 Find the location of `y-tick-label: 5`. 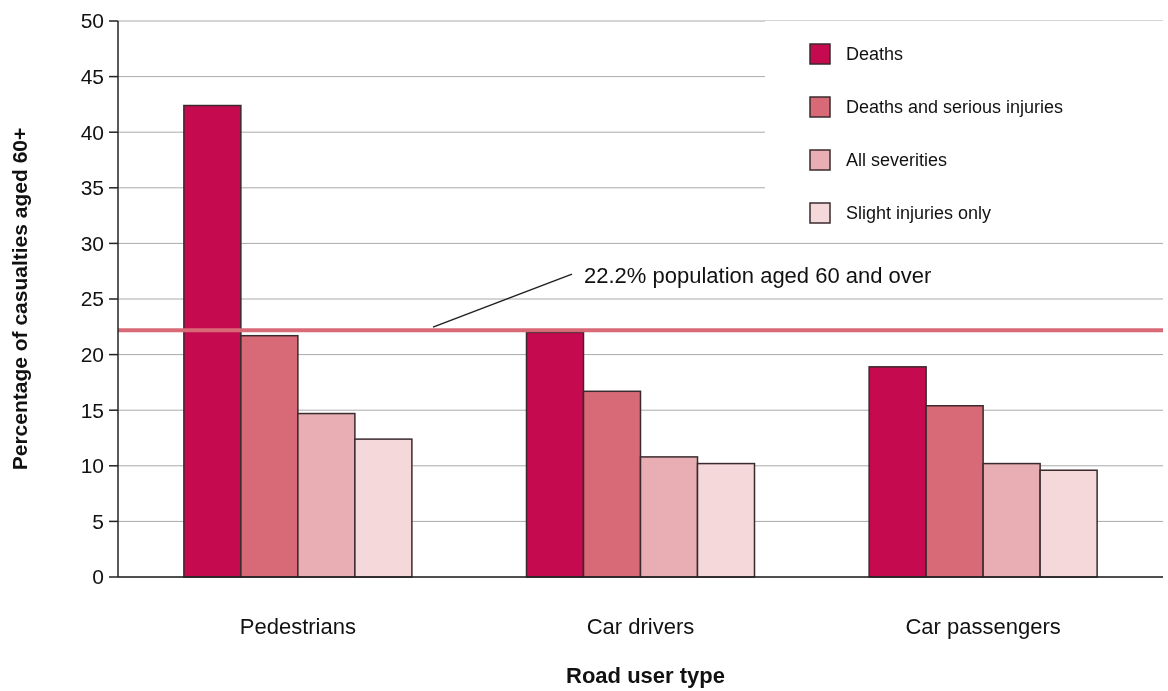

y-tick-label: 5 is located at coordinates (98, 521).